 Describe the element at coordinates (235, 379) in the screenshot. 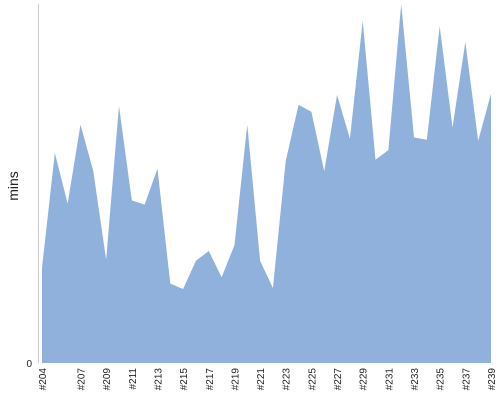

I see `x-tick-label: #219` at that location.